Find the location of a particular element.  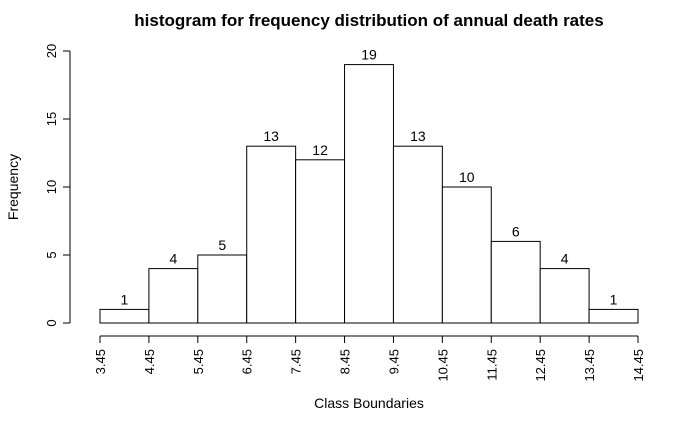

x-tick-label: 7.45 is located at coordinates (296, 361).